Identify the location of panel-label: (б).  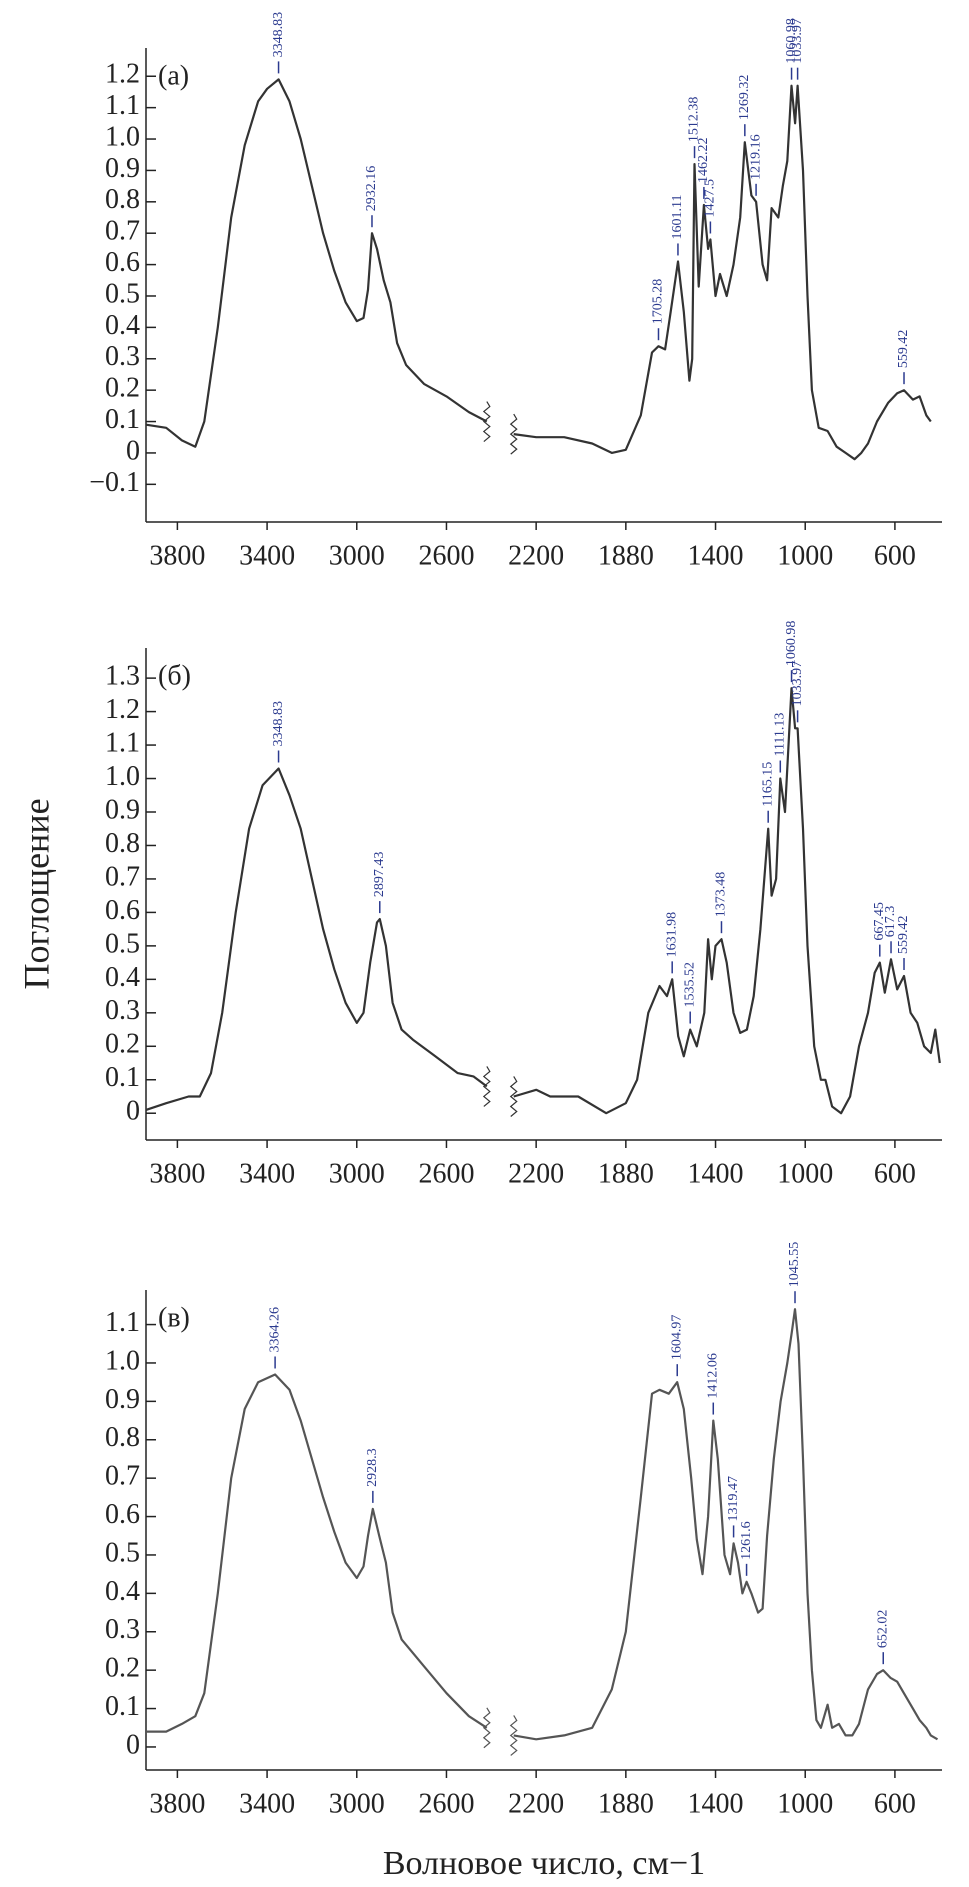
(174, 675).